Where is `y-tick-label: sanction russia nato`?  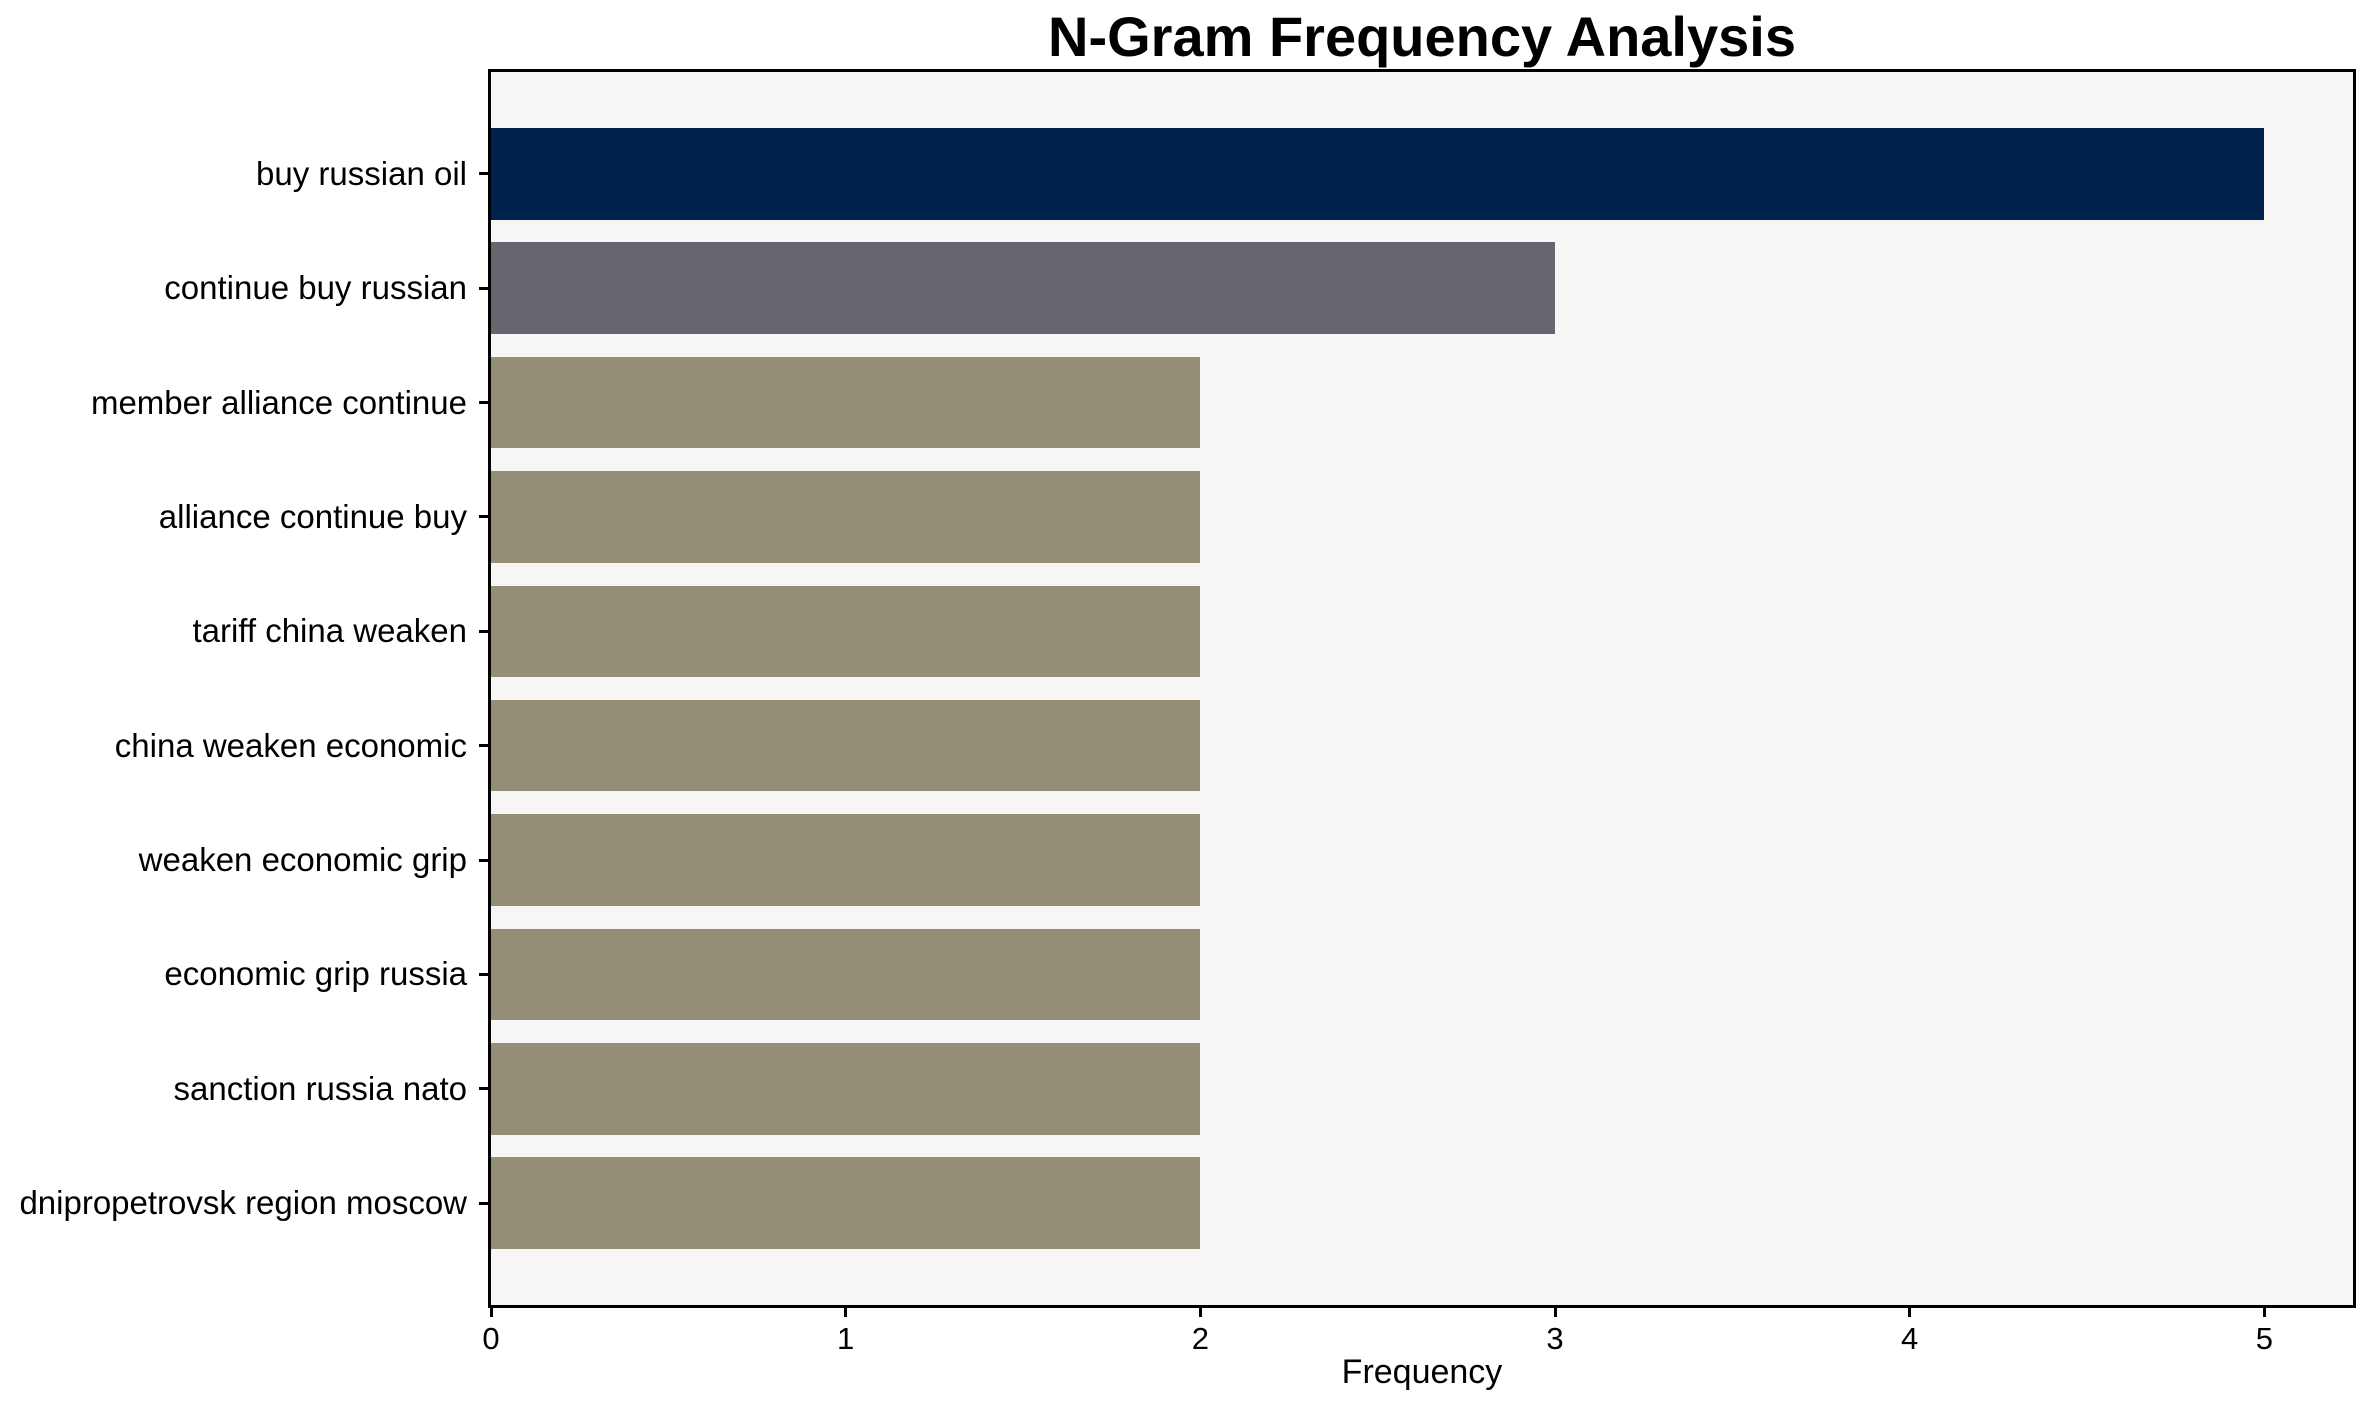
y-tick-label: sanction russia nato is located at coordinates (320, 1088).